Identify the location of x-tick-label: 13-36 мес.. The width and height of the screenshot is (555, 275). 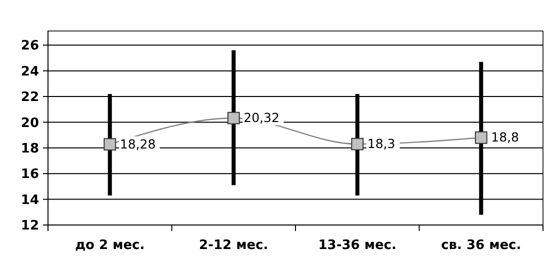
(357, 245).